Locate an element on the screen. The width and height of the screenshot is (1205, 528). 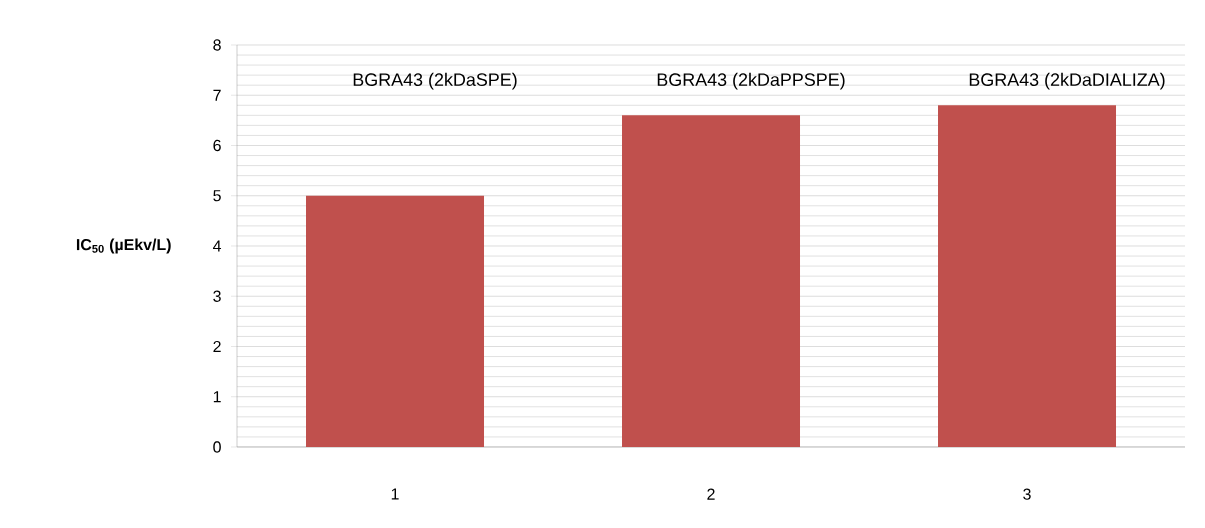
y-tick-label: 7 is located at coordinates (217, 95).